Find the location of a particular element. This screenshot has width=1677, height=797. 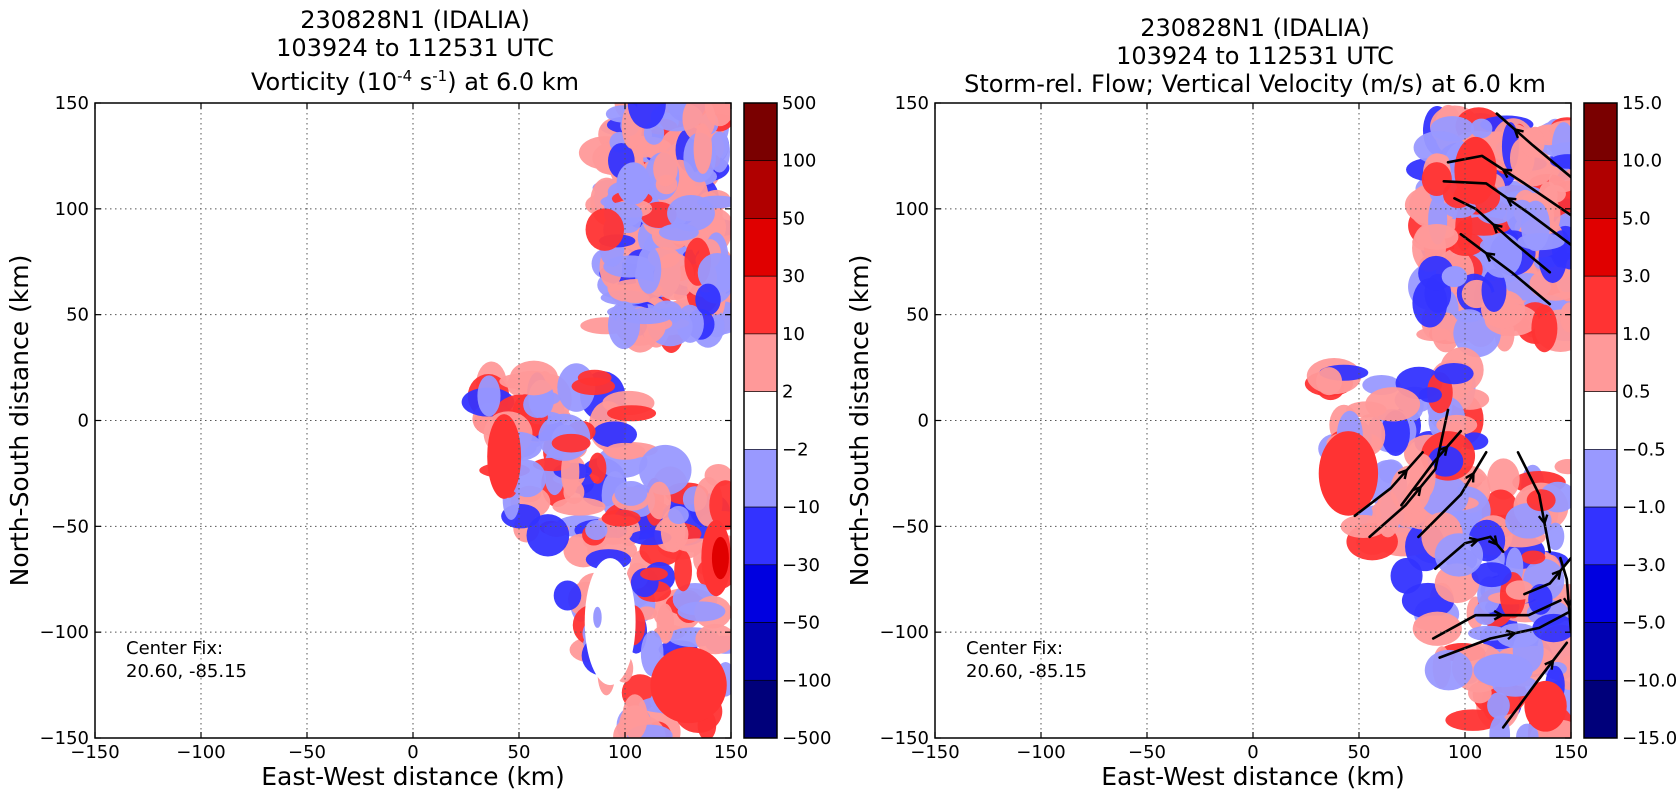

x-tick-label: 150 is located at coordinates (1571, 752).